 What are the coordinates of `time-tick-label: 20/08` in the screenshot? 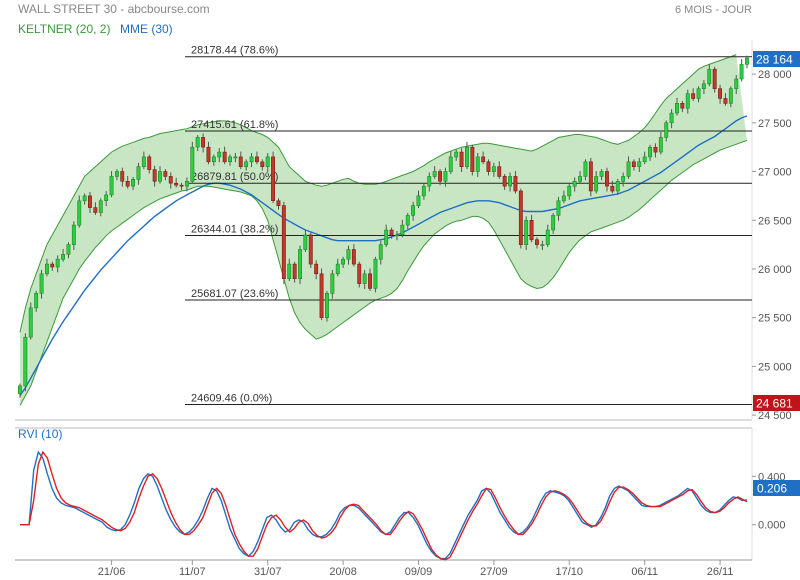 It's located at (343, 572).